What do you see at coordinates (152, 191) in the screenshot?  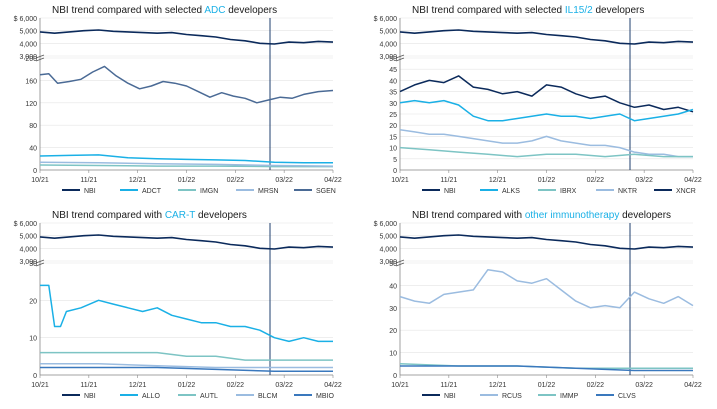 I see `legend-label-adct: ADCT` at bounding box center [152, 191].